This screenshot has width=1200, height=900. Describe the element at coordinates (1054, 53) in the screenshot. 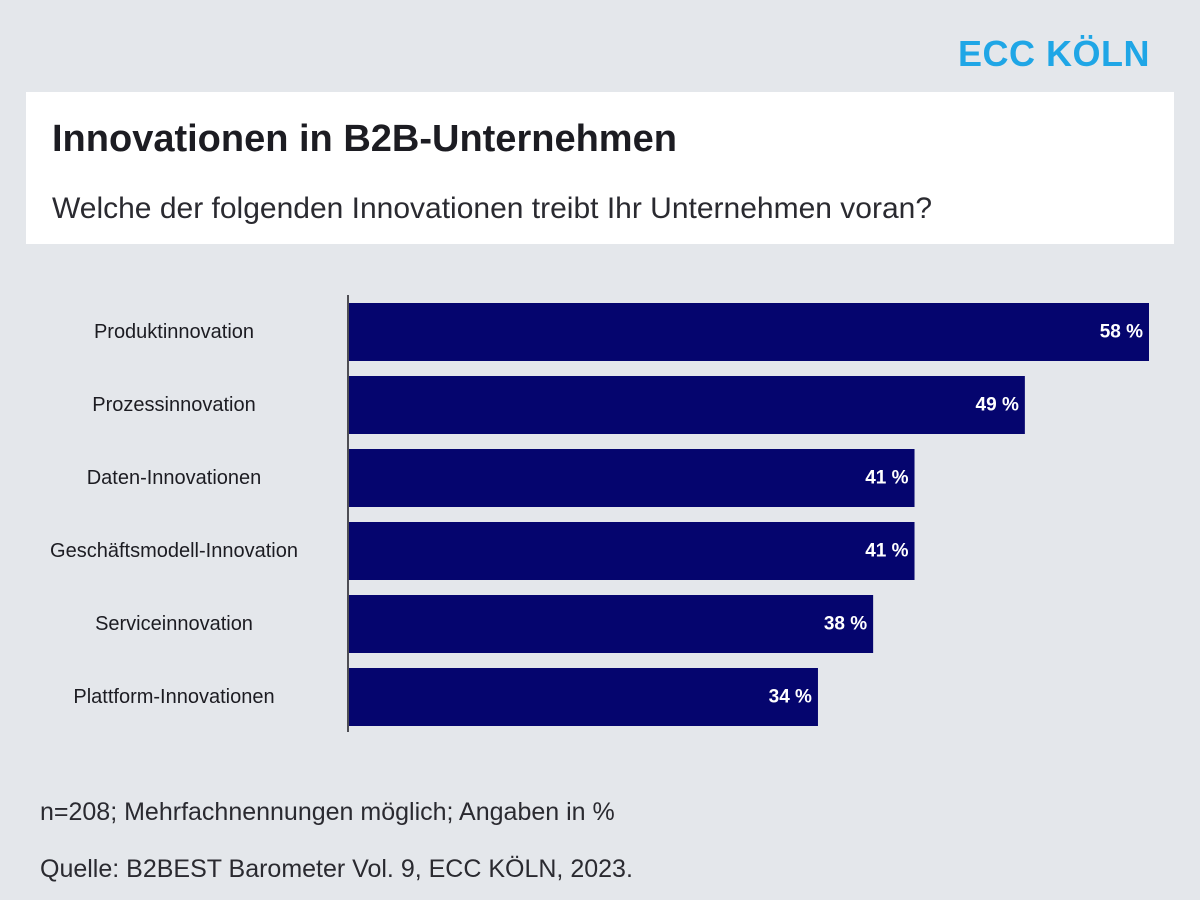

I see `brand-logo: ECC KÖLN` at that location.